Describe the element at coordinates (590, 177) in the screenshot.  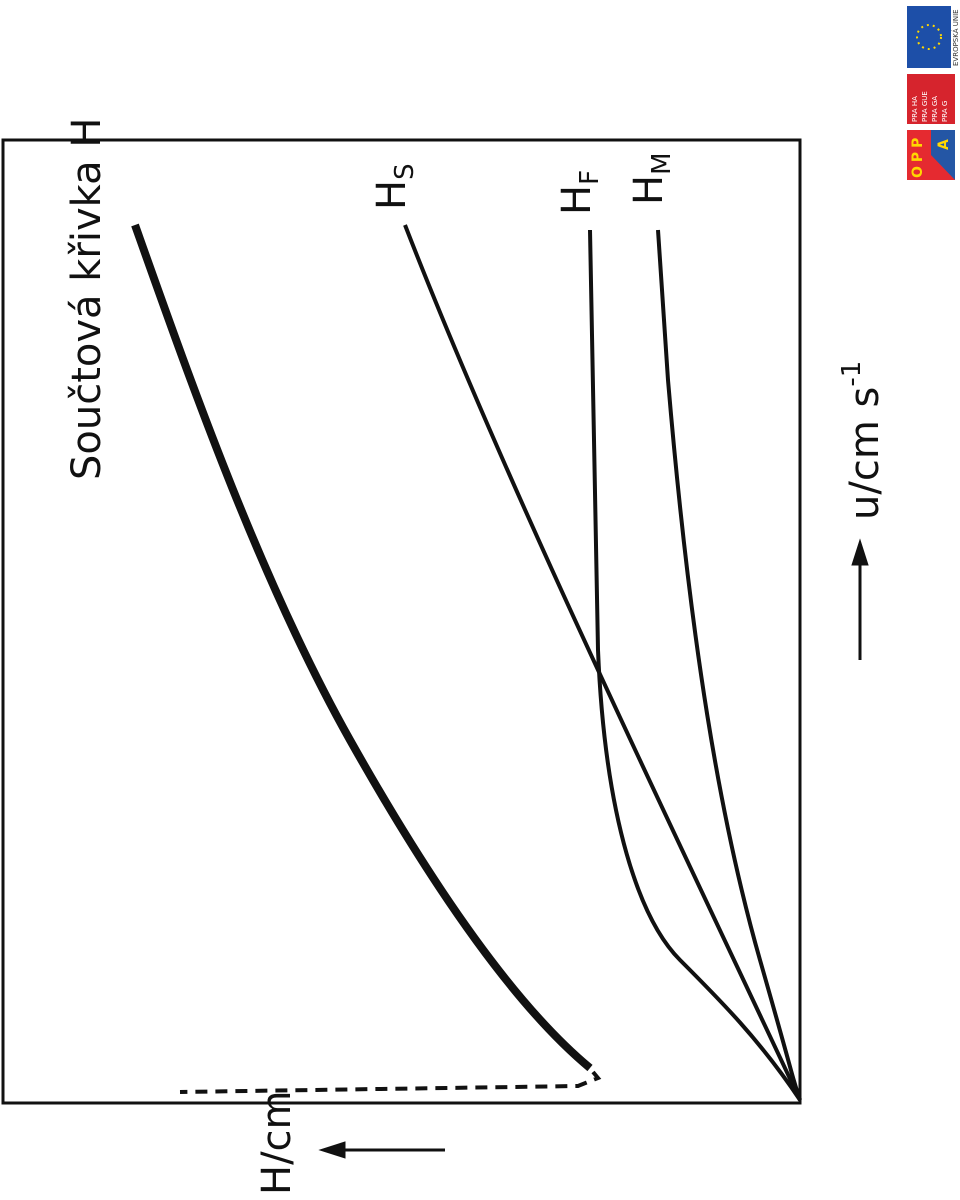
I see `curve-sub: F` at that location.